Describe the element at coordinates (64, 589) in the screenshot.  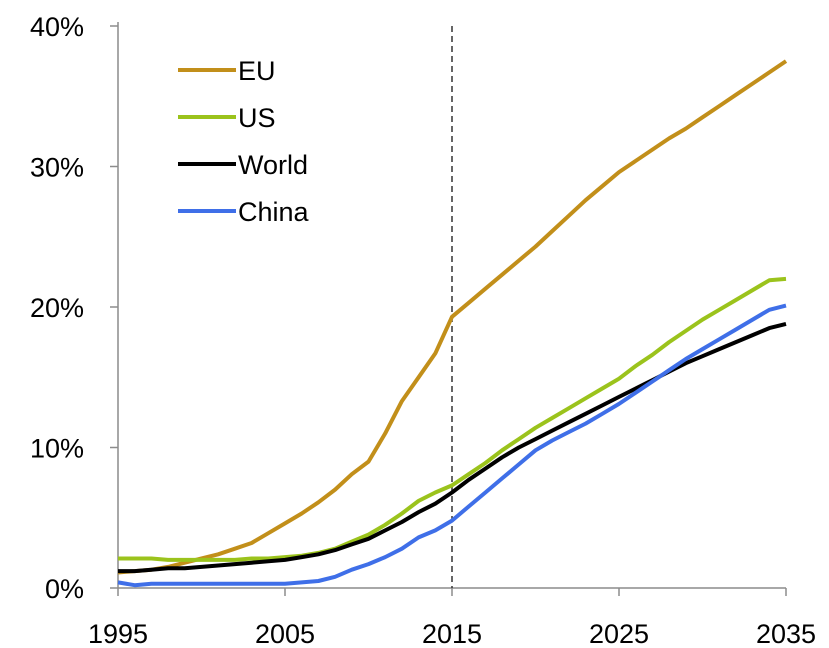
I see `y-tick-label: 0%` at that location.